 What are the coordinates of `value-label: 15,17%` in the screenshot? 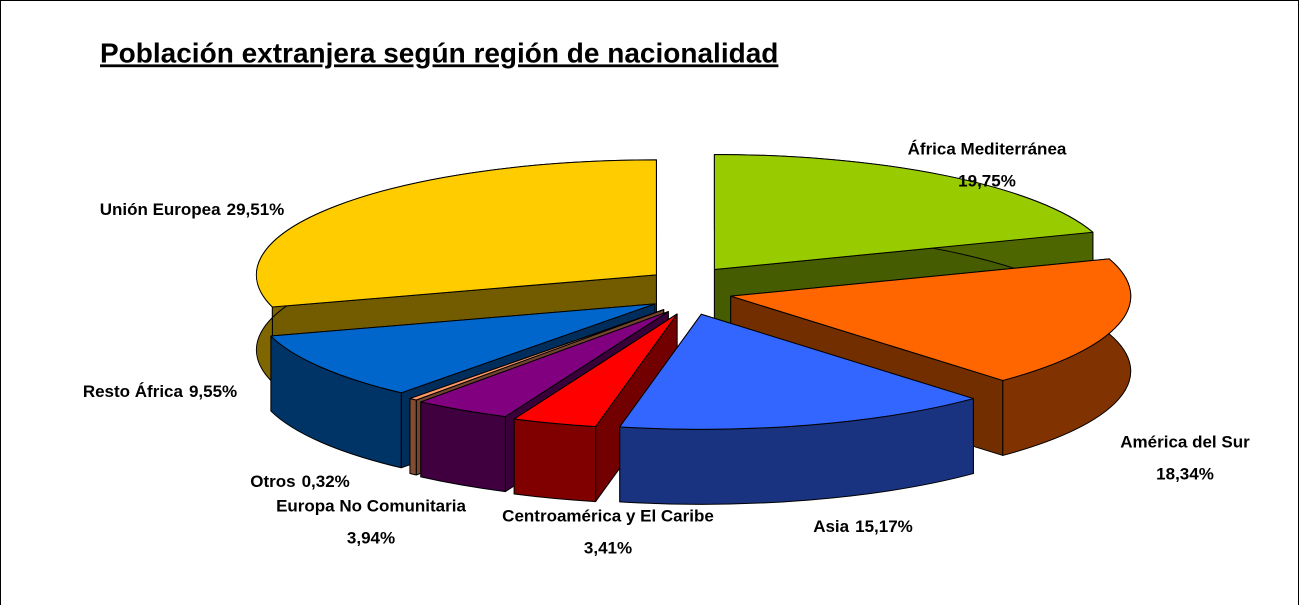 It's located at (884, 526).